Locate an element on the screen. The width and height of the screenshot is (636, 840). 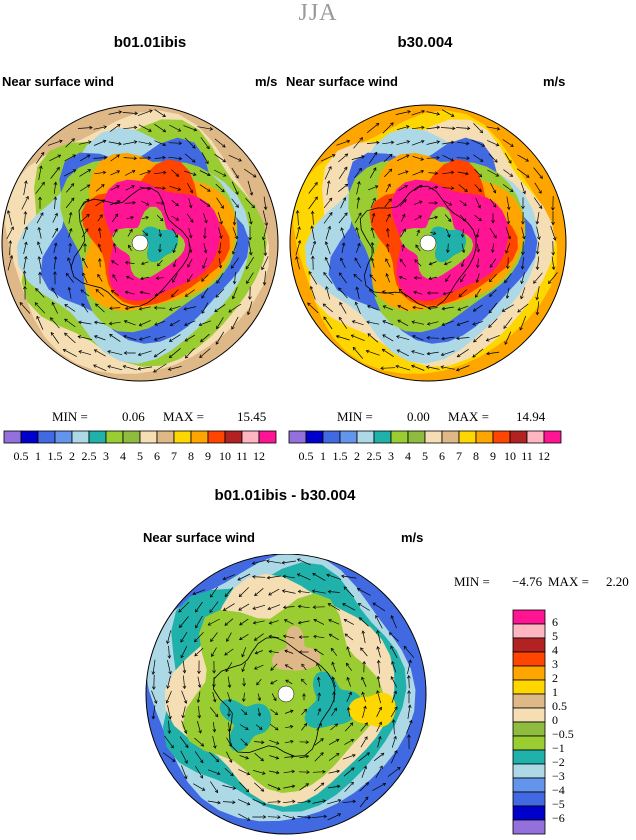
colorbar-tick-label: −3 is located at coordinates (558, 776).